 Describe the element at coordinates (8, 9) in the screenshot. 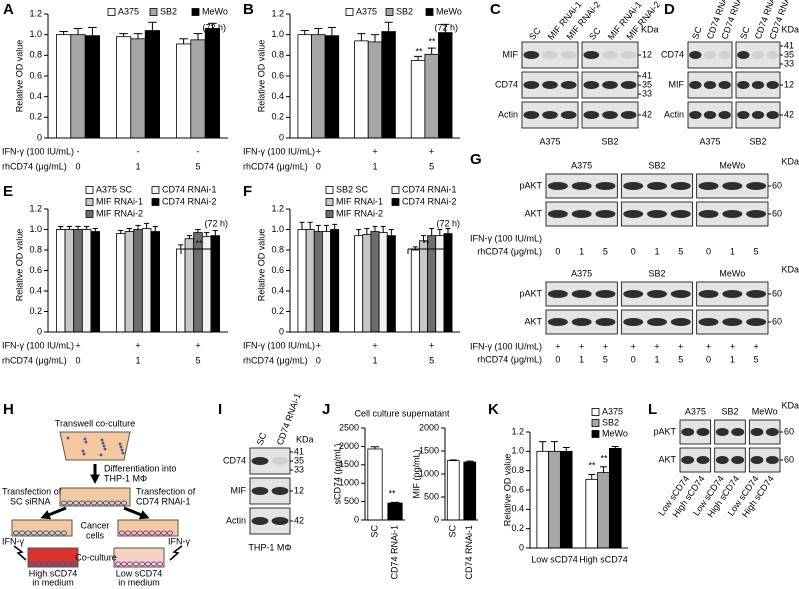

I see `panel-letter: A` at that location.